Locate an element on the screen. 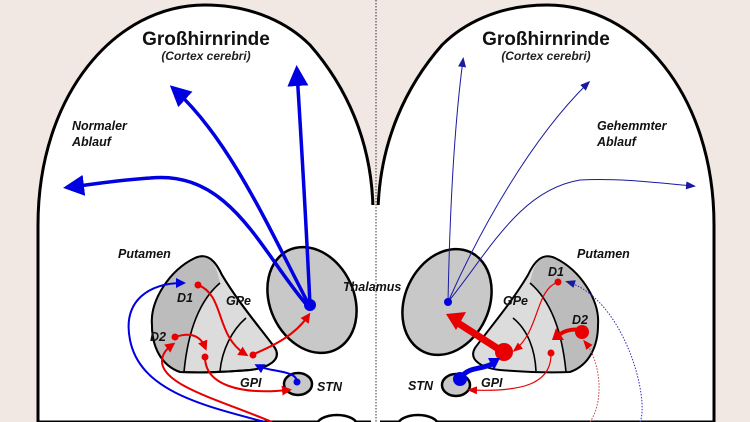  left-substantia-nigra is located at coordinates (337, 417).